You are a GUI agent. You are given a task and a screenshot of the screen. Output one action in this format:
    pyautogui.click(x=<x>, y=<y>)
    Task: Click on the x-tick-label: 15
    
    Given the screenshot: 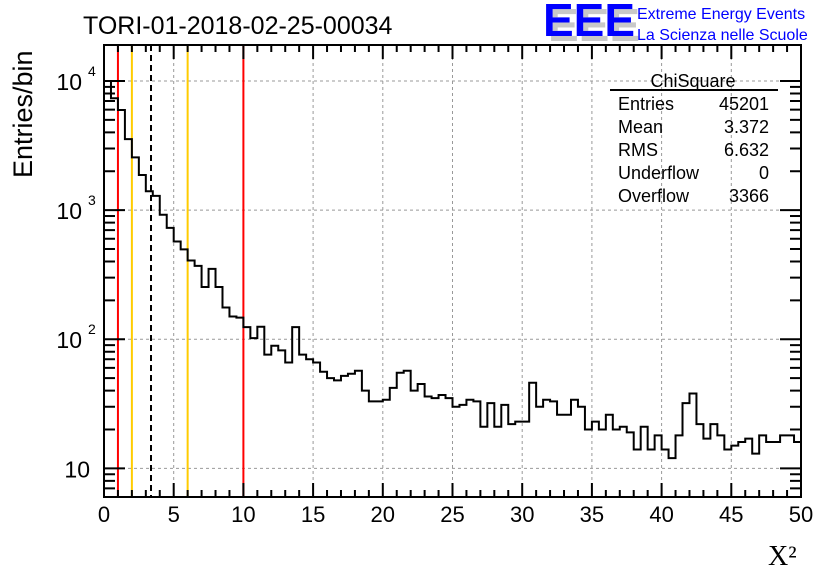 What is the action you would take?
    pyautogui.click(x=313, y=514)
    